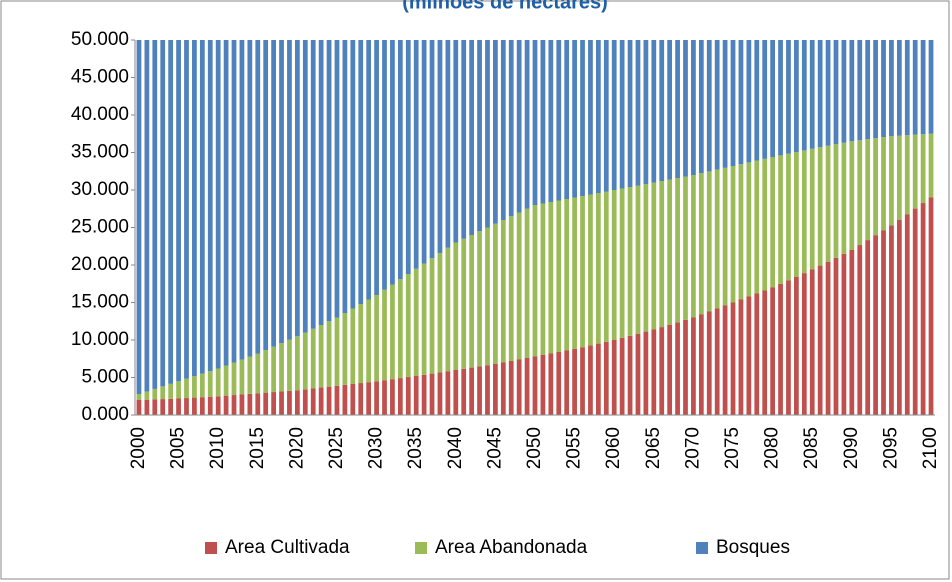  What do you see at coordinates (100, 152) in the screenshot?
I see `y-tick-label: 35.000` at bounding box center [100, 152].